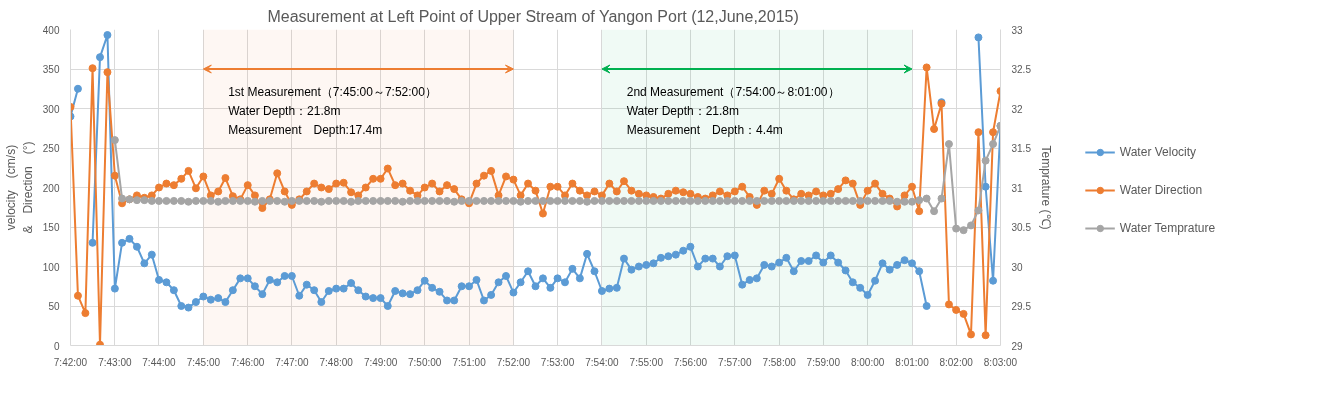  What do you see at coordinates (248, 362) in the screenshot?
I see `x-tick-label: 7:46:00` at bounding box center [248, 362].